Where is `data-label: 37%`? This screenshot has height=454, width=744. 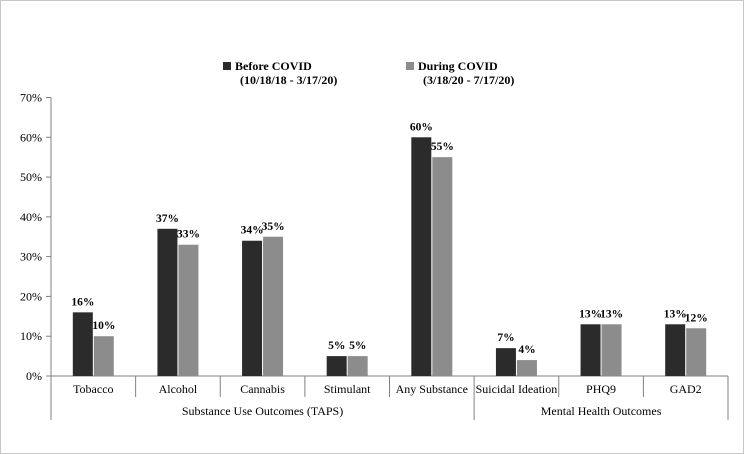
data-label: 37% is located at coordinates (167, 219).